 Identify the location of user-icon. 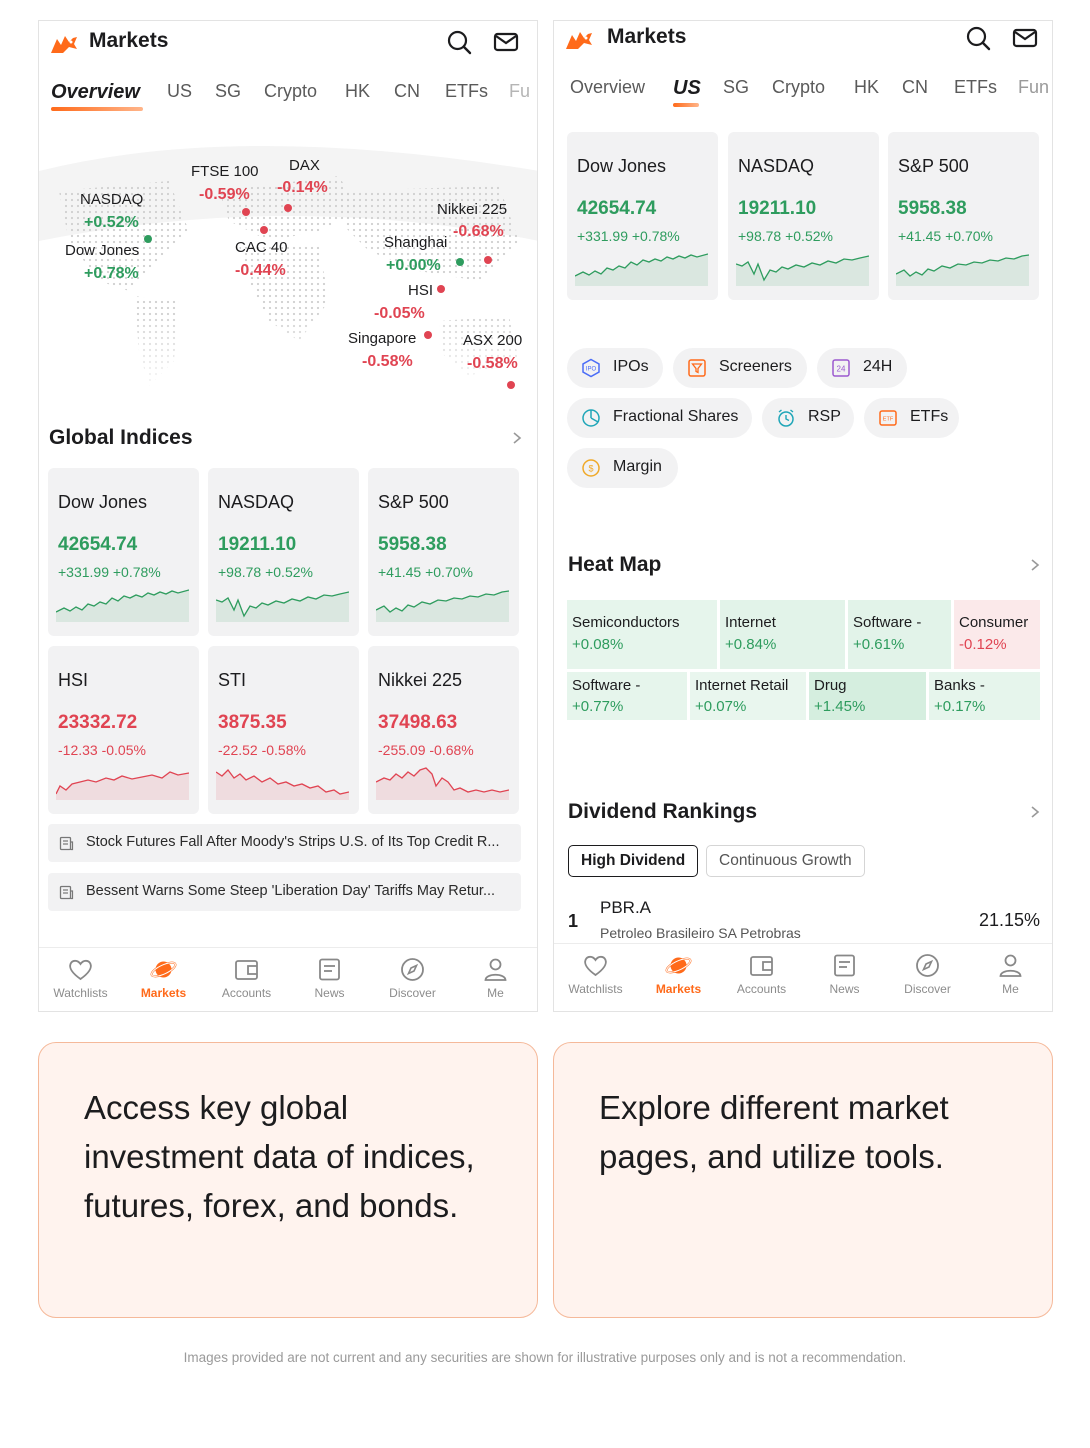
(1010, 965).